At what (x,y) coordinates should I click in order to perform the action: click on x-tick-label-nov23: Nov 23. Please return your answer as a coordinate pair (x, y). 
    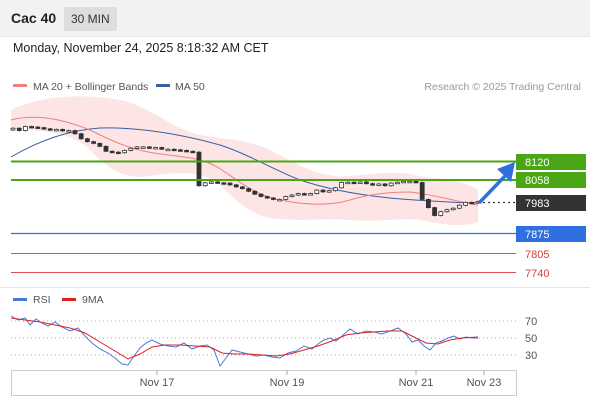
    Looking at the image, I should click on (484, 383).